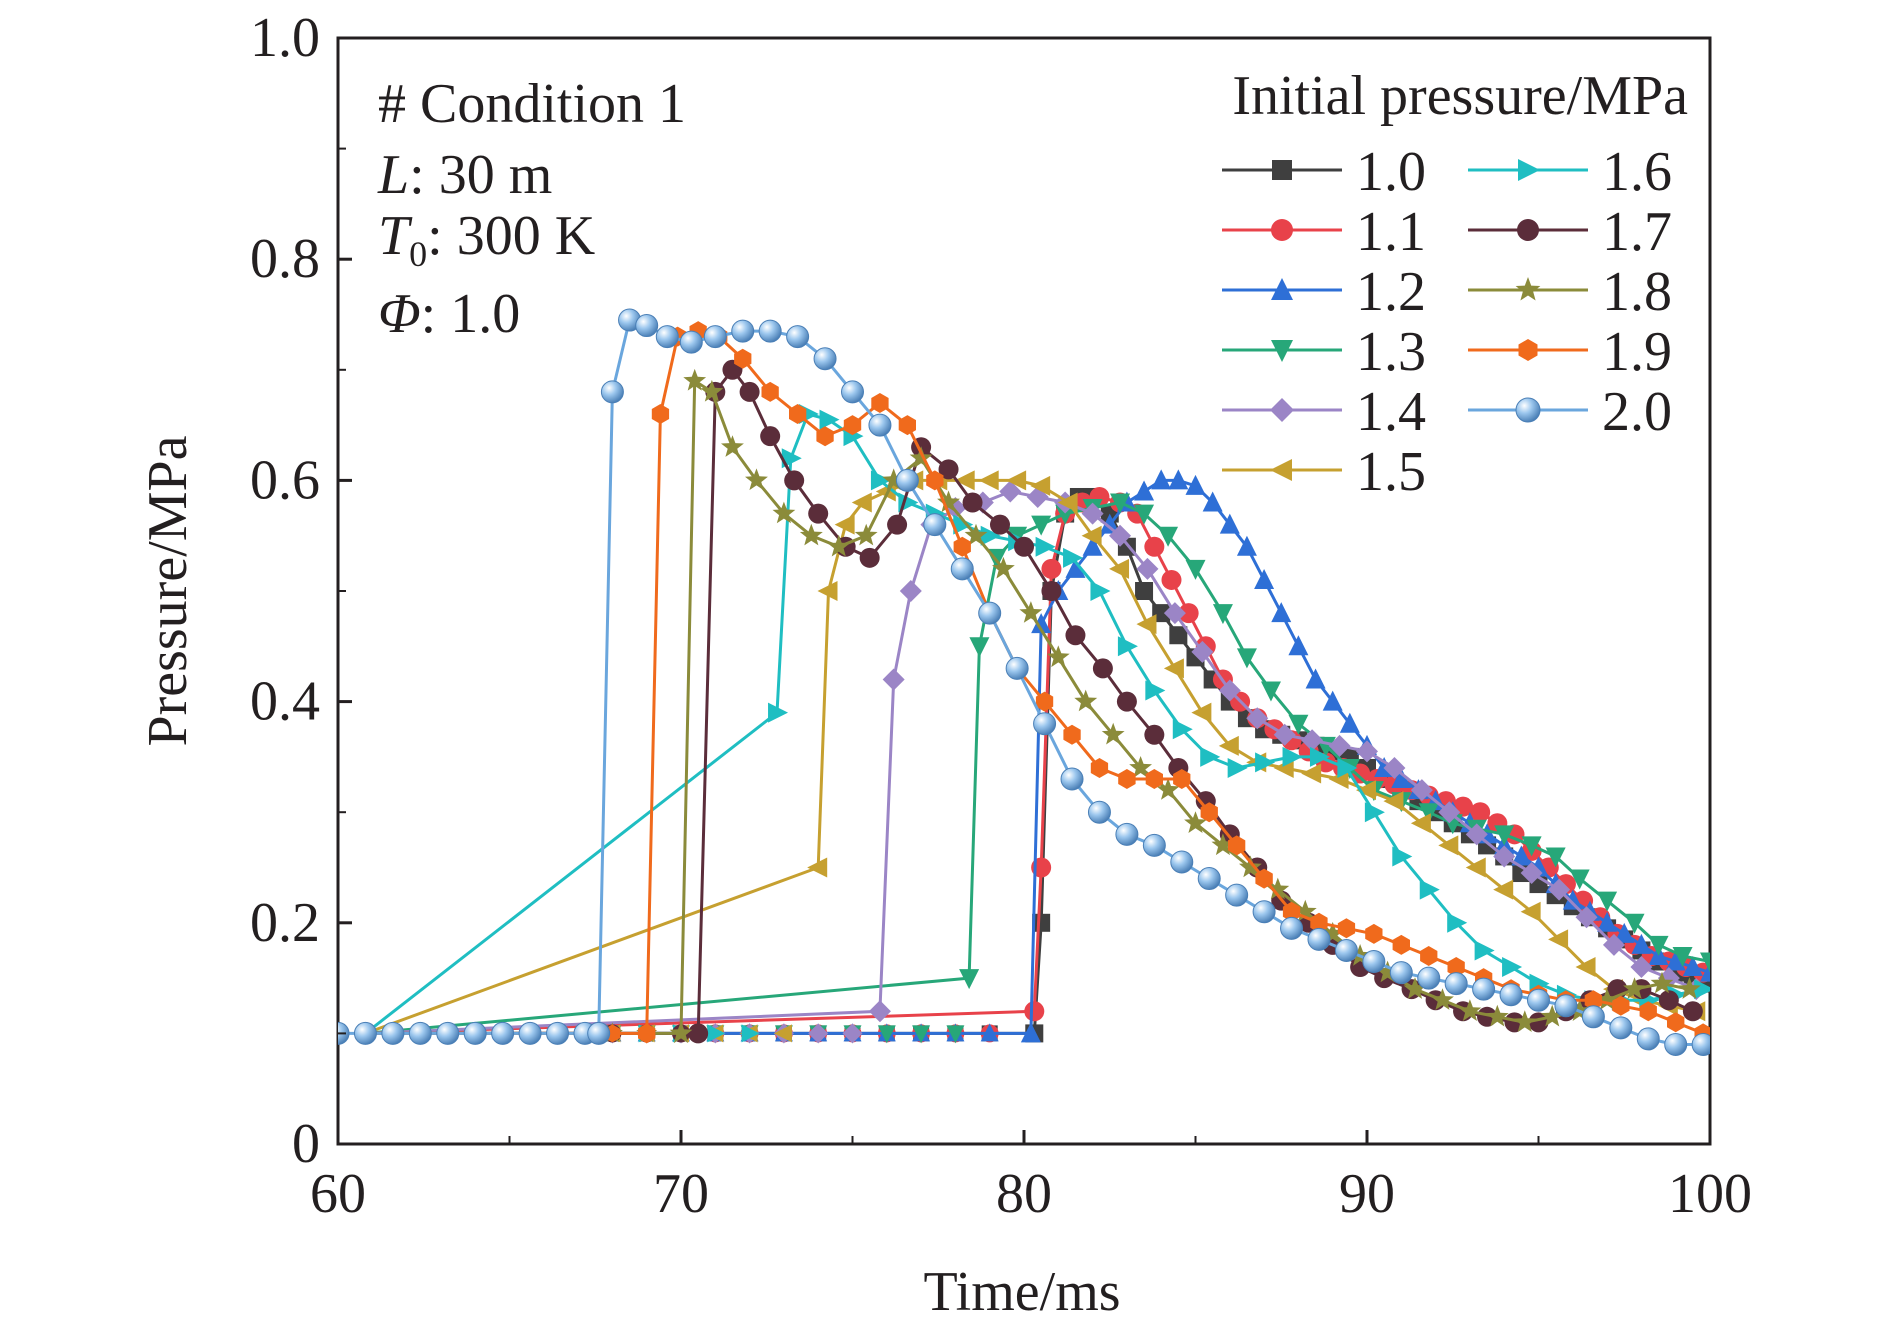 Image resolution: width=1890 pixels, height=1331 pixels. Describe the element at coordinates (1324, 292) in the screenshot. I see `legend-item-1.2: 1.2` at that location.